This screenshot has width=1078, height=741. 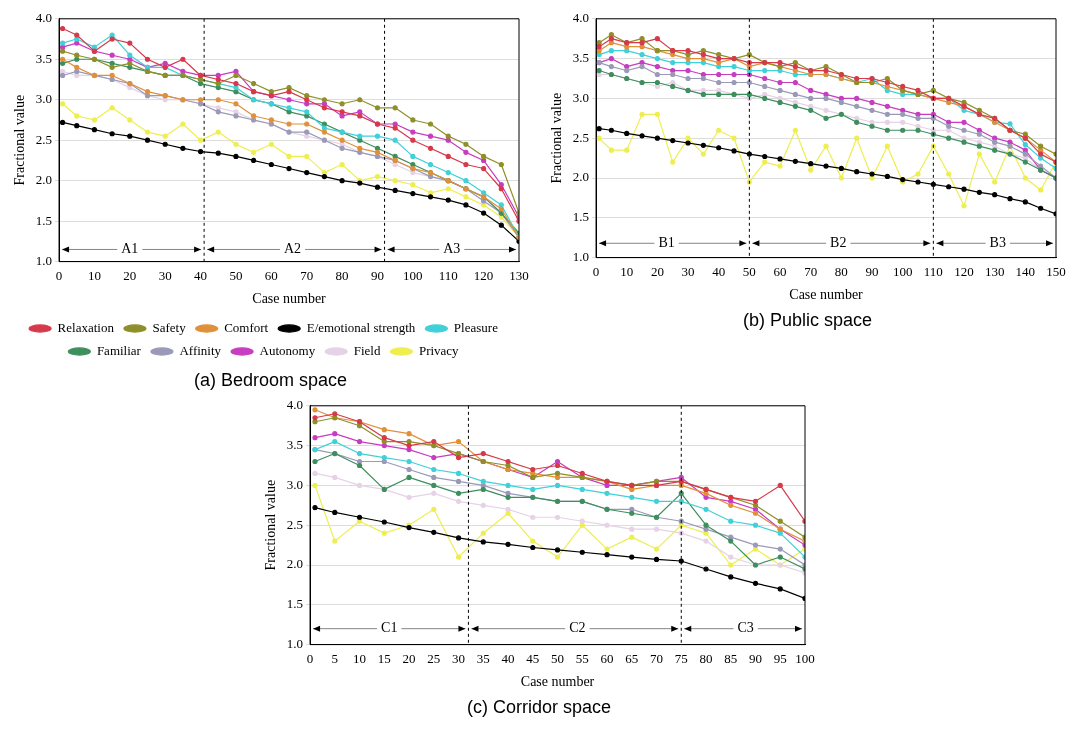 What do you see at coordinates (169, 327) in the screenshot?
I see `legend-label: Safety` at bounding box center [169, 327].